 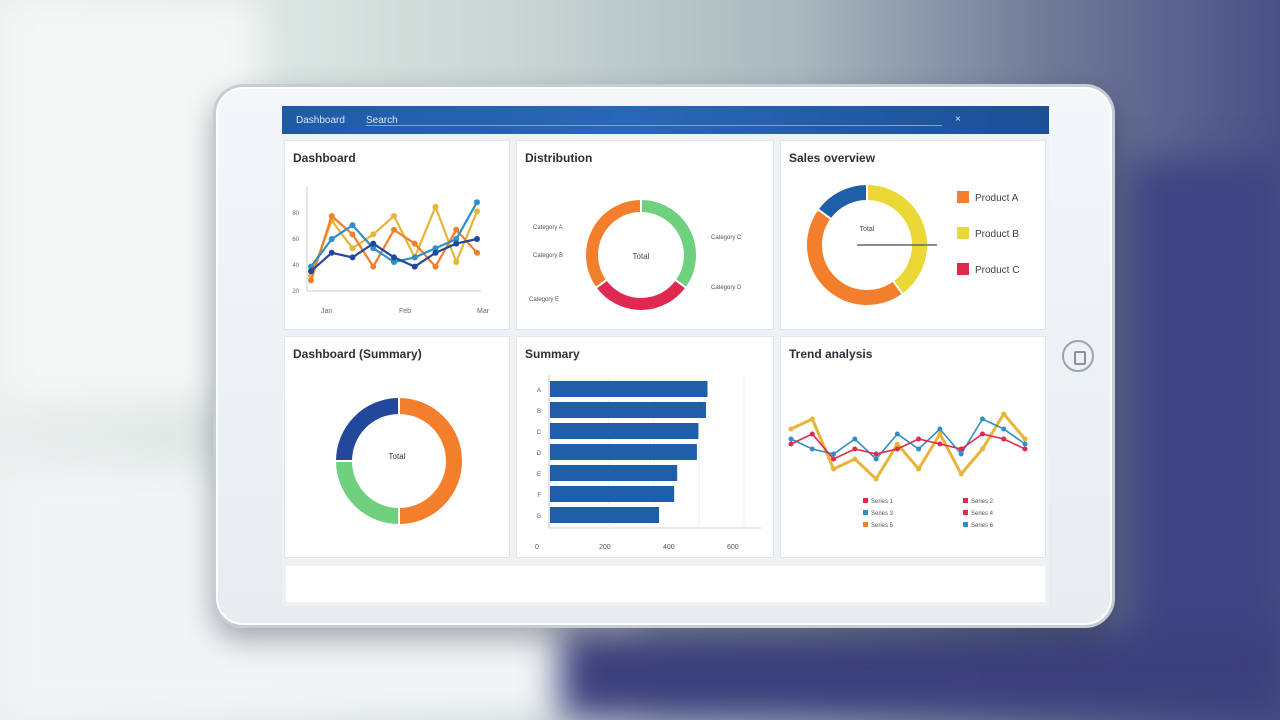 I want to click on legend-label: Series 2, so click(x=982, y=502).